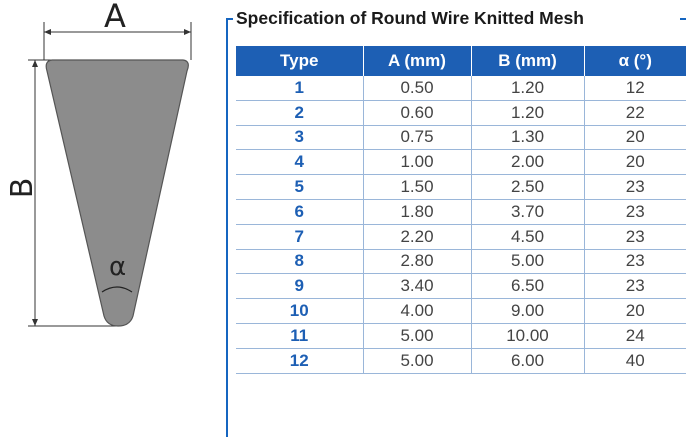  I want to click on cell-a-mm: 0.75, so click(417, 138).